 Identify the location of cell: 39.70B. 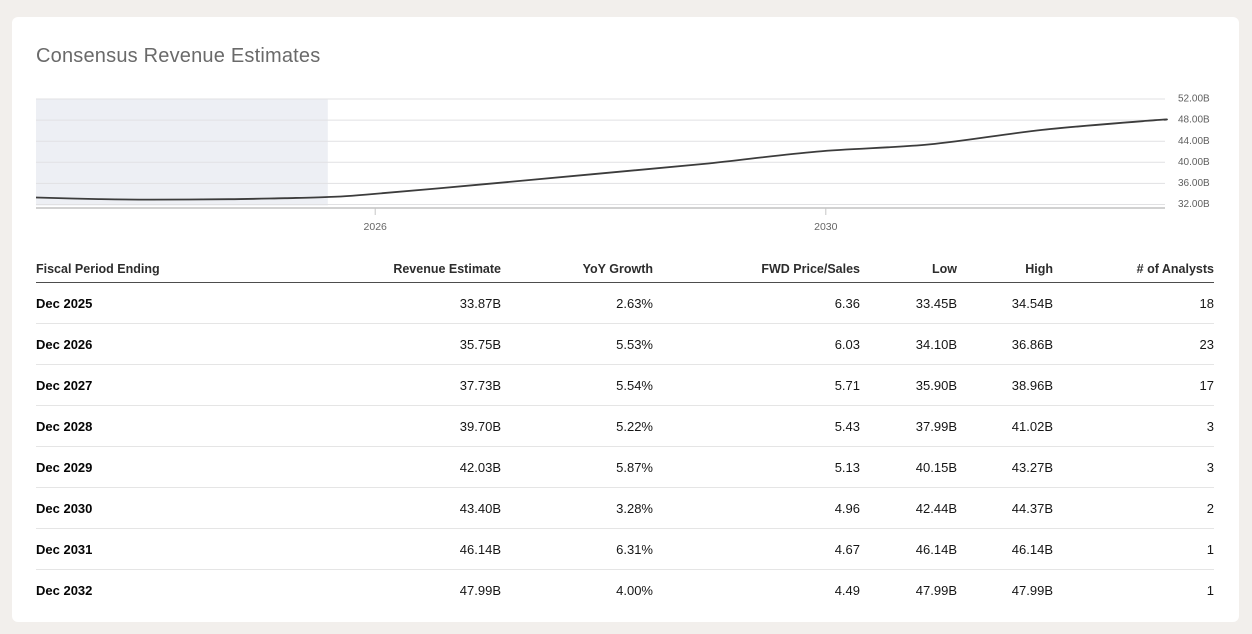
(388, 426).